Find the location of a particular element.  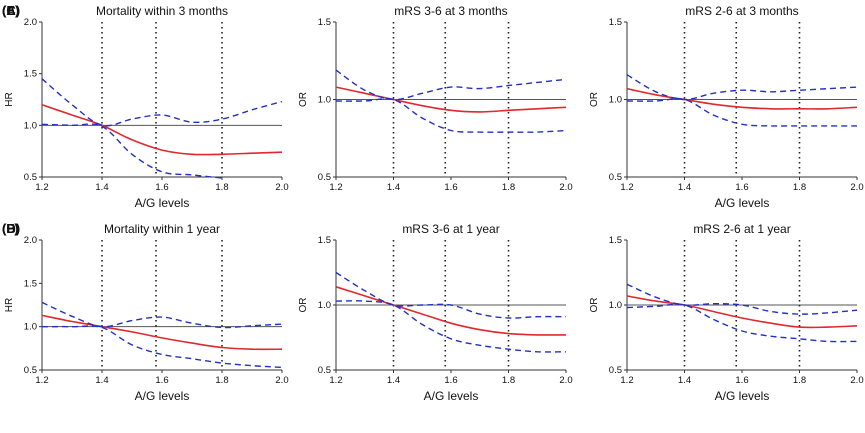

panel-label: (C) is located at coordinates (11, 10).